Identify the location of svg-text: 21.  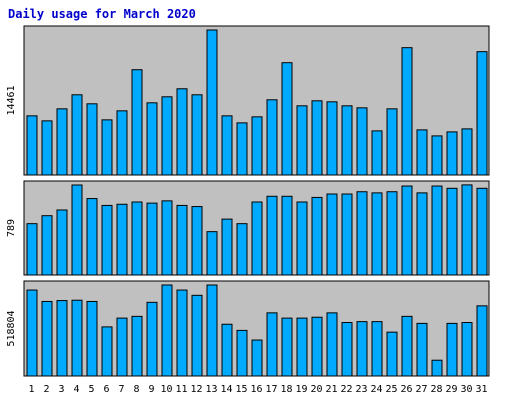
(331, 389).